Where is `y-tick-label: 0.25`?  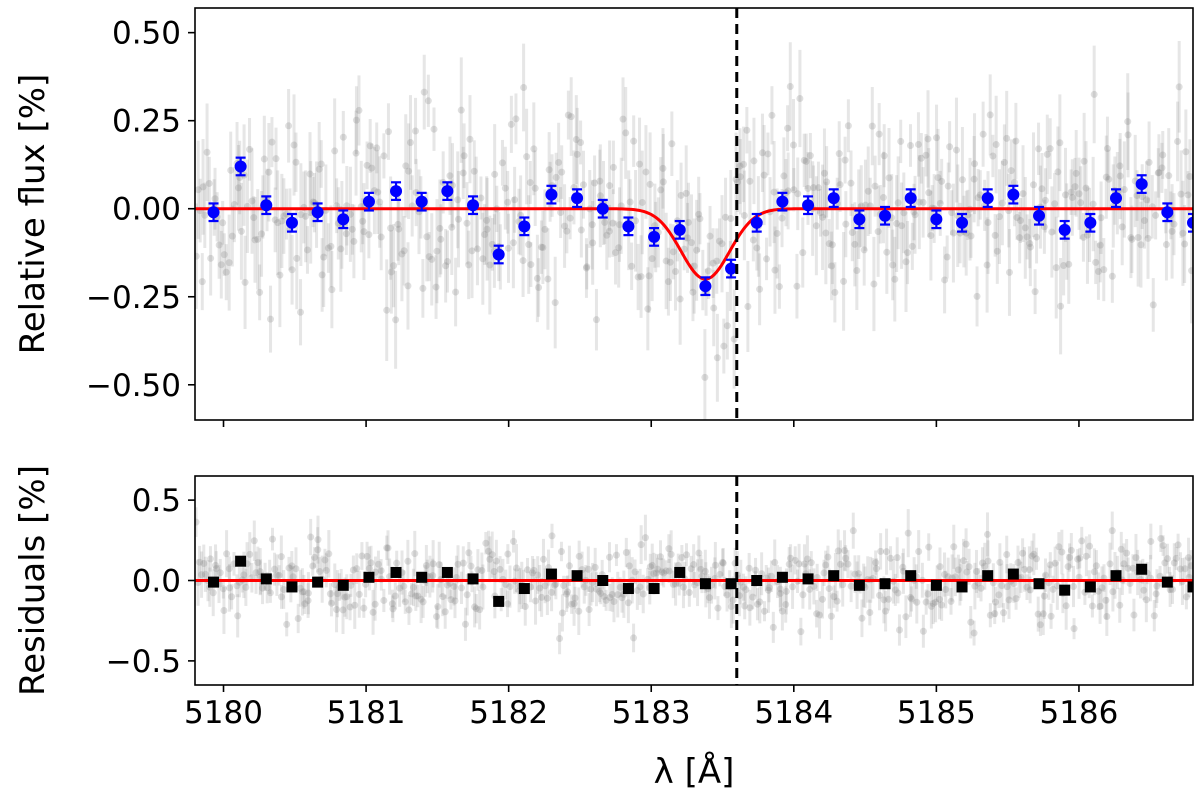 y-tick-label: 0.25 is located at coordinates (146, 122).